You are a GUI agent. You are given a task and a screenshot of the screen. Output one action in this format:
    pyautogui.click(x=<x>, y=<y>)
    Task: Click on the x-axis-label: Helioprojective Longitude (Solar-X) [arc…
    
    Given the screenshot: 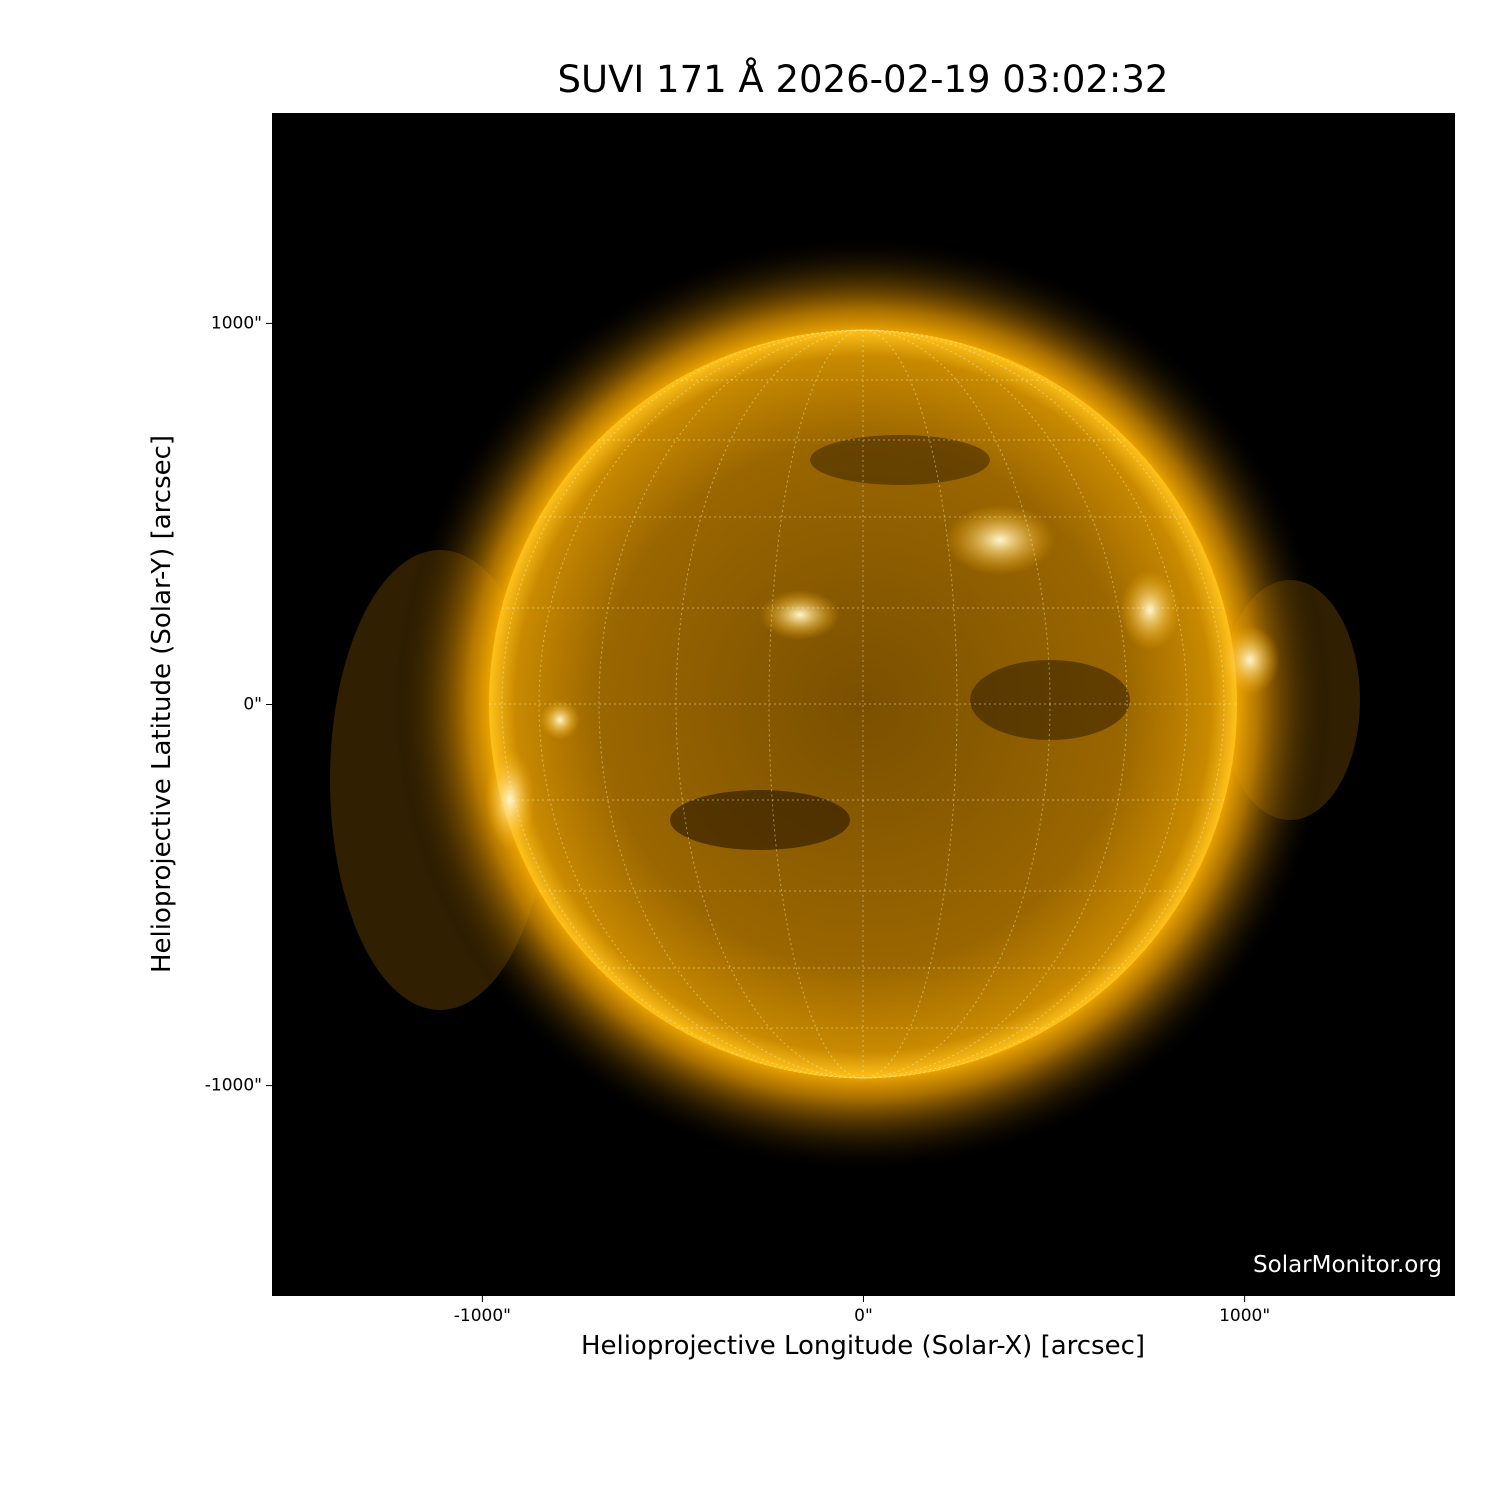 What is the action you would take?
    pyautogui.click(x=863, y=1346)
    